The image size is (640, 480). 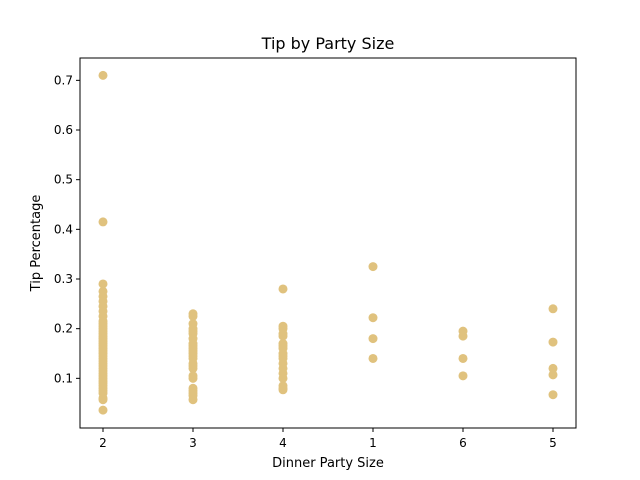 I want to click on y-tick-label-5: 0.6, so click(x=63, y=130).